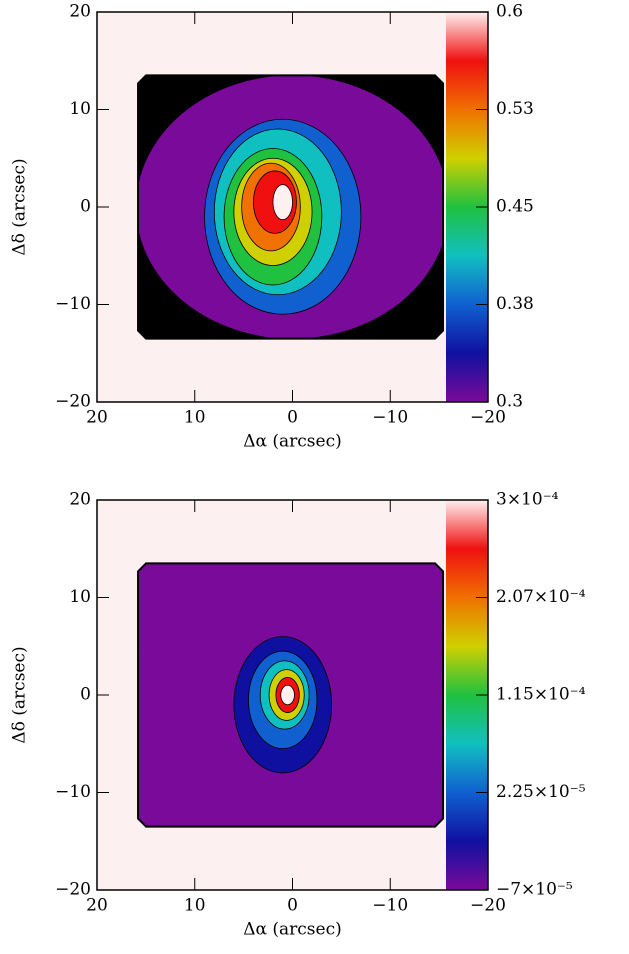  Describe the element at coordinates (541, 597) in the screenshot. I see `colorbar-tick-label: 2.07×10⁻⁴` at that location.